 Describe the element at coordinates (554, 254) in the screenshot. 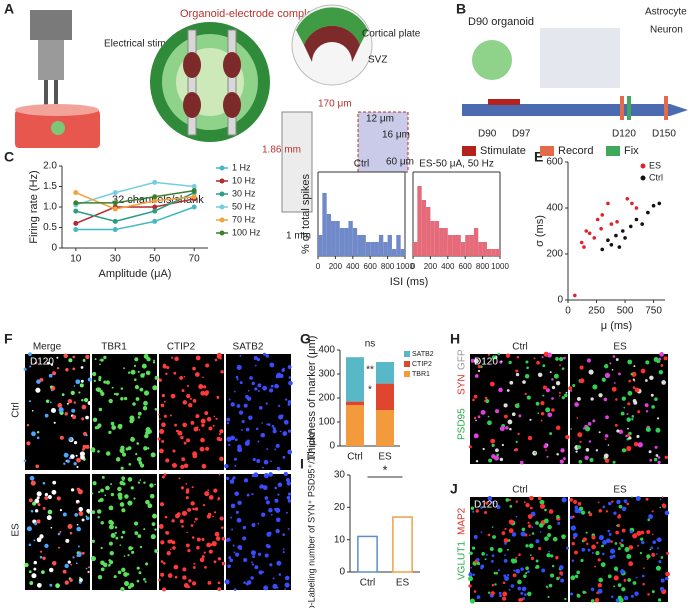

I see `y-tick-label: 200` at that location.